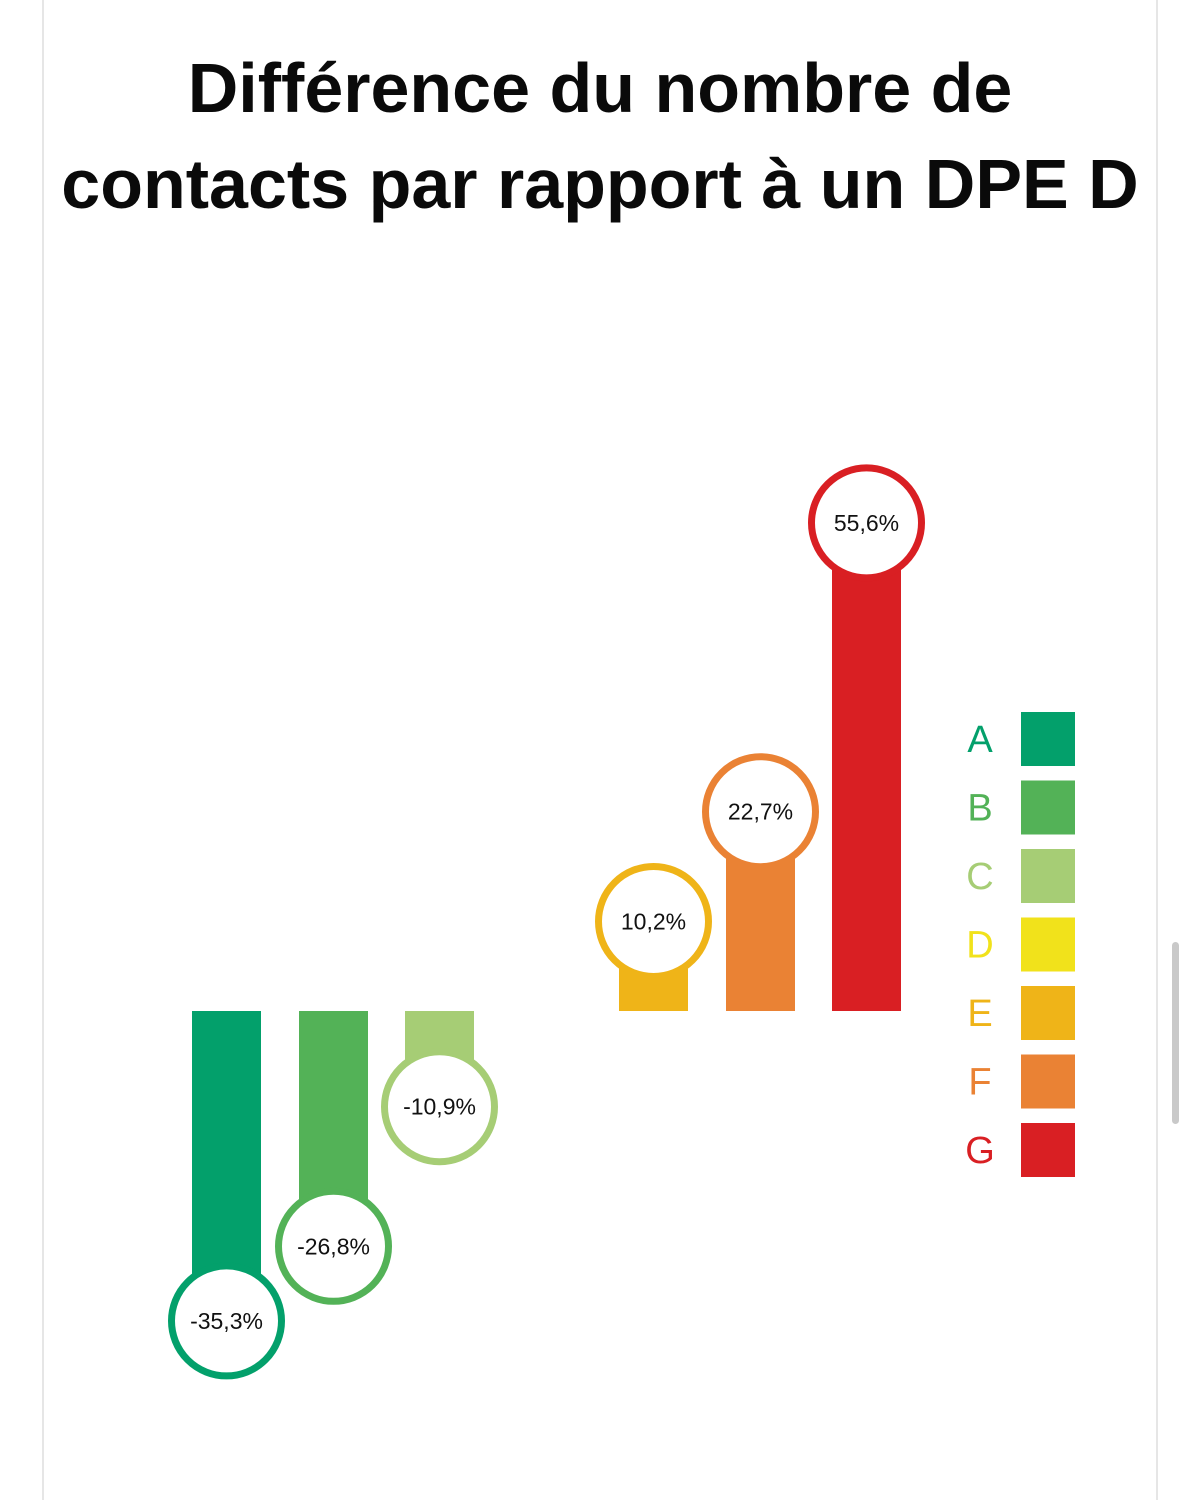 This screenshot has height=1500, width=1200. Describe the element at coordinates (1048, 1081) in the screenshot. I see `legend-swatch-f` at that location.